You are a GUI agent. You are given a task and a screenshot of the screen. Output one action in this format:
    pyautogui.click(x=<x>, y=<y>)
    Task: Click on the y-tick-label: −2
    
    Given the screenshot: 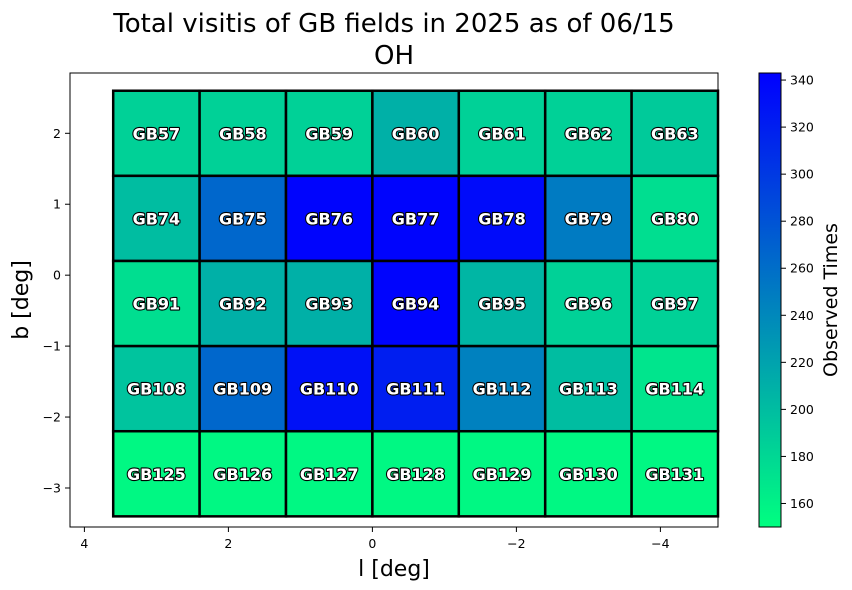 What is the action you would take?
    pyautogui.click(x=52, y=417)
    